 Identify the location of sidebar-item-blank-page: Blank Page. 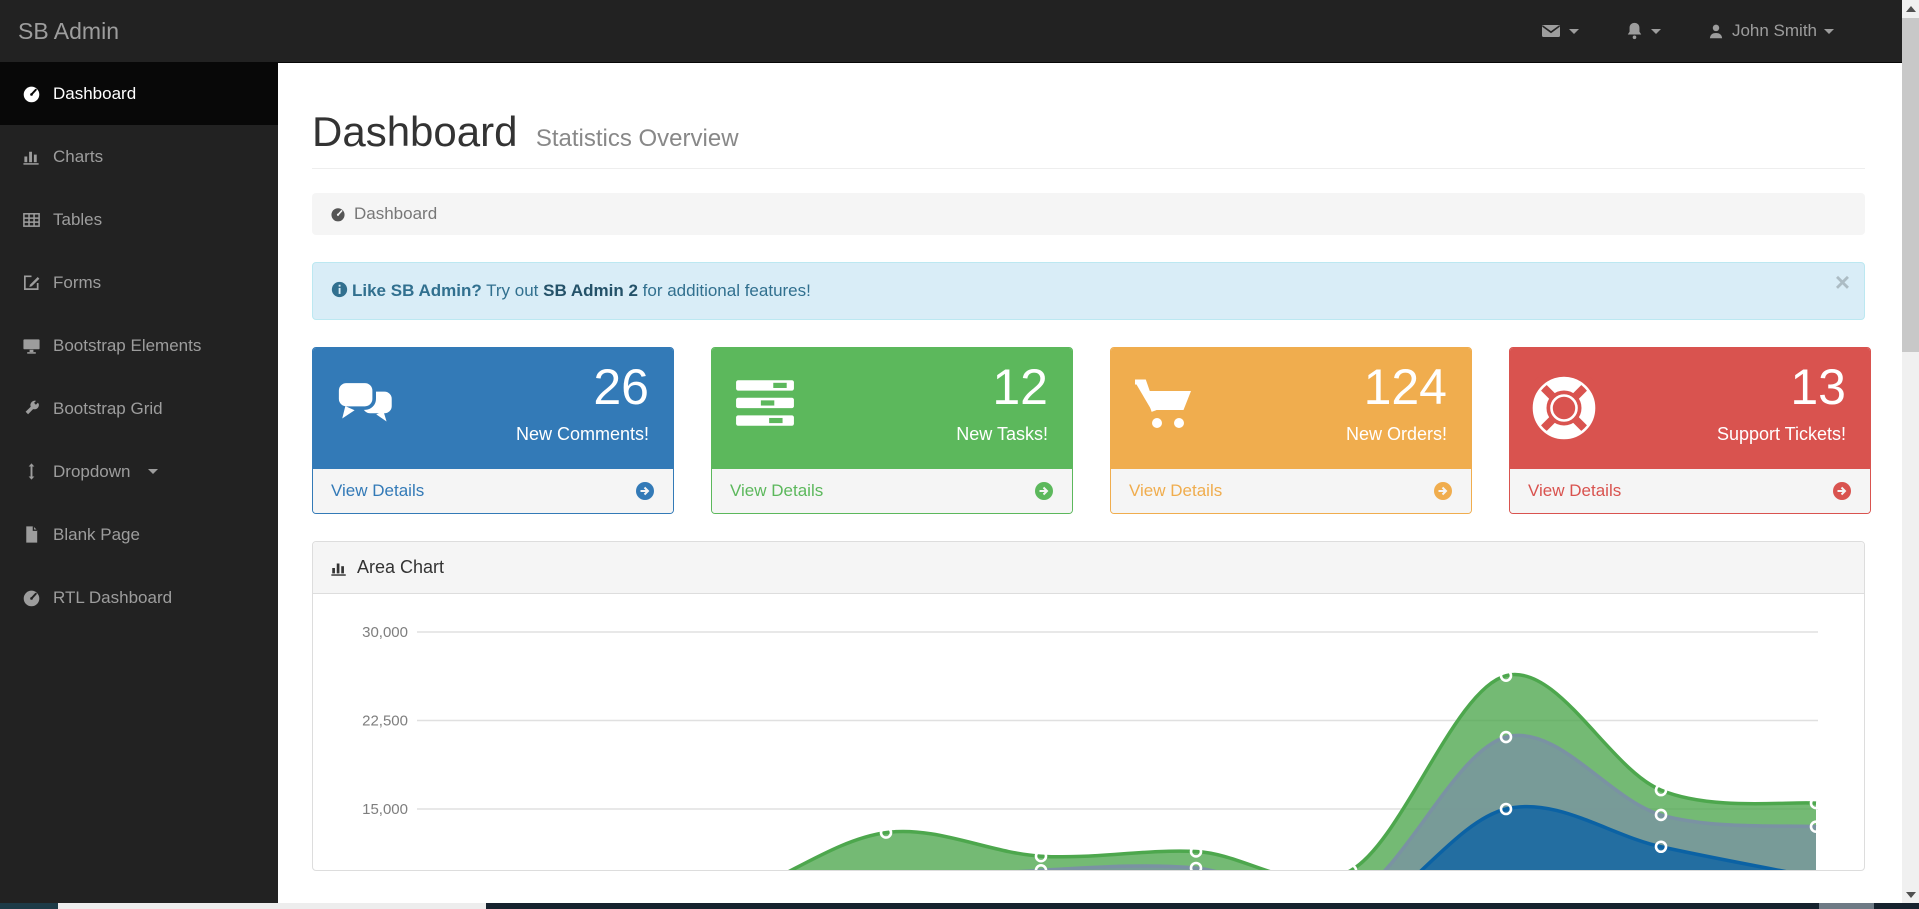
(139, 534).